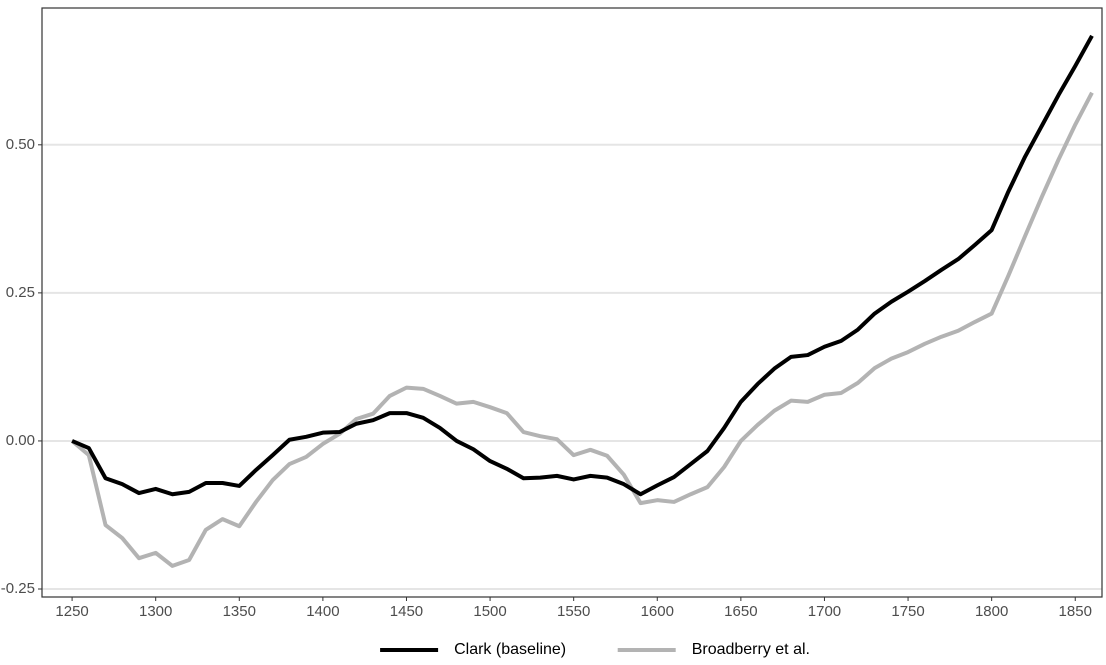 Image resolution: width=1106 pixels, height=665 pixels. What do you see at coordinates (71, 611) in the screenshot?
I see `x-tick-label: 1250` at bounding box center [71, 611].